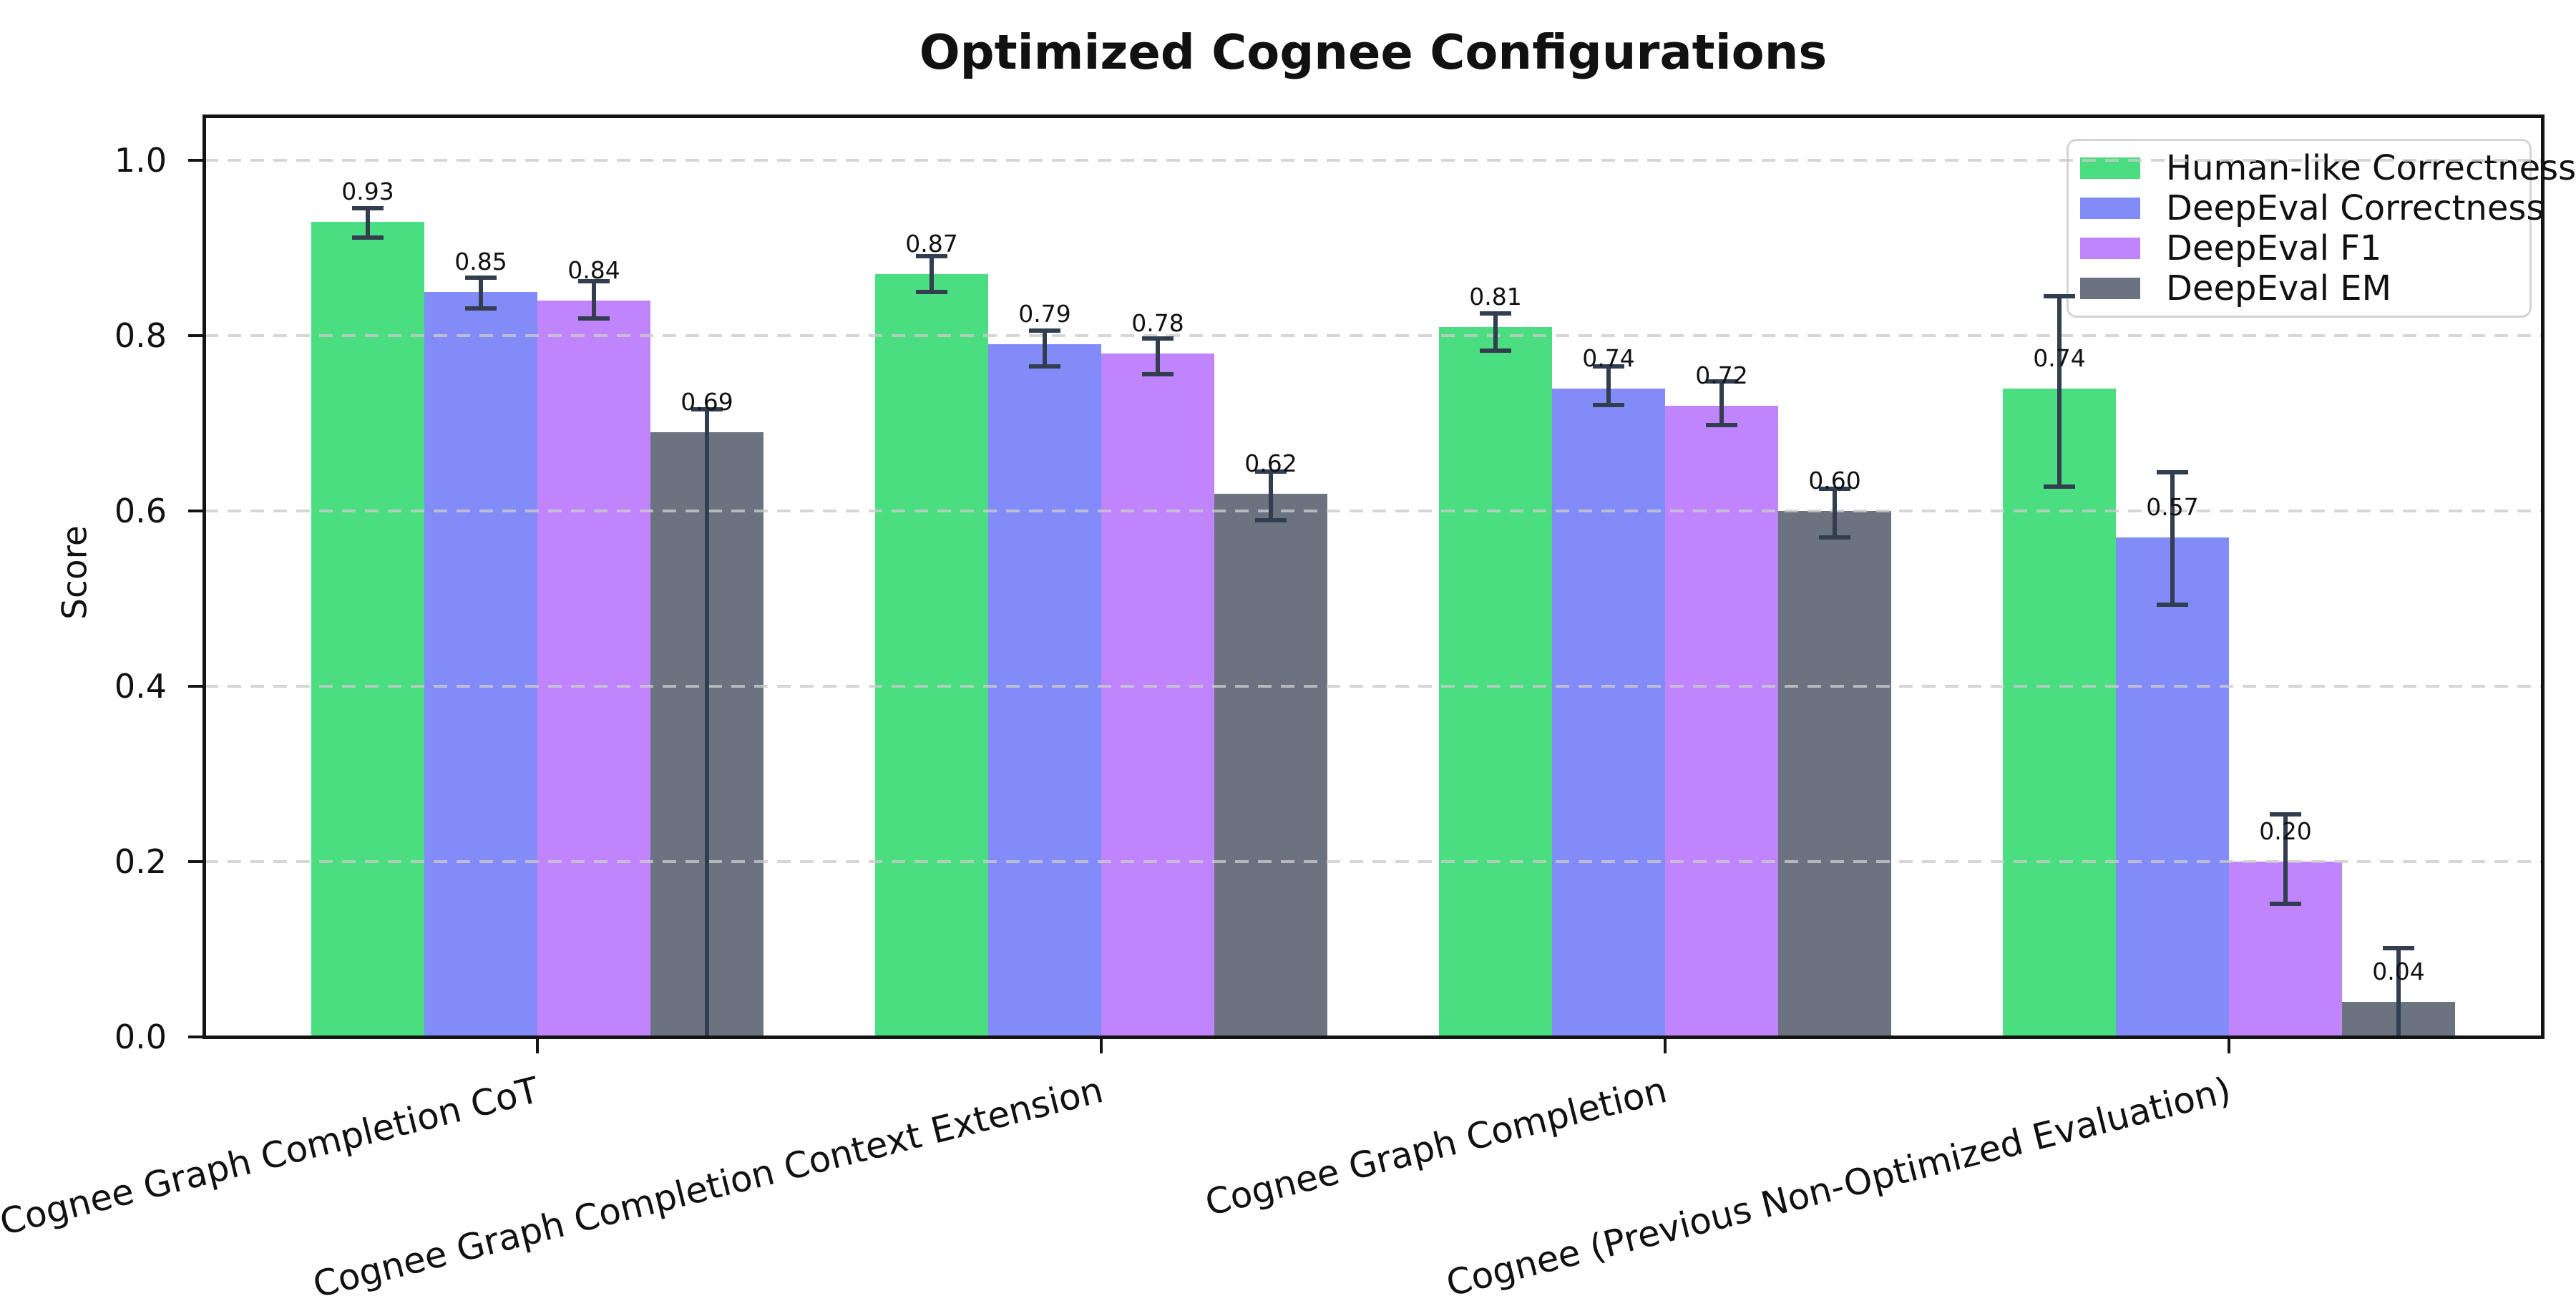 This screenshot has height=1306, width=2576. I want to click on bar-value-label: 0.93, so click(367, 191).